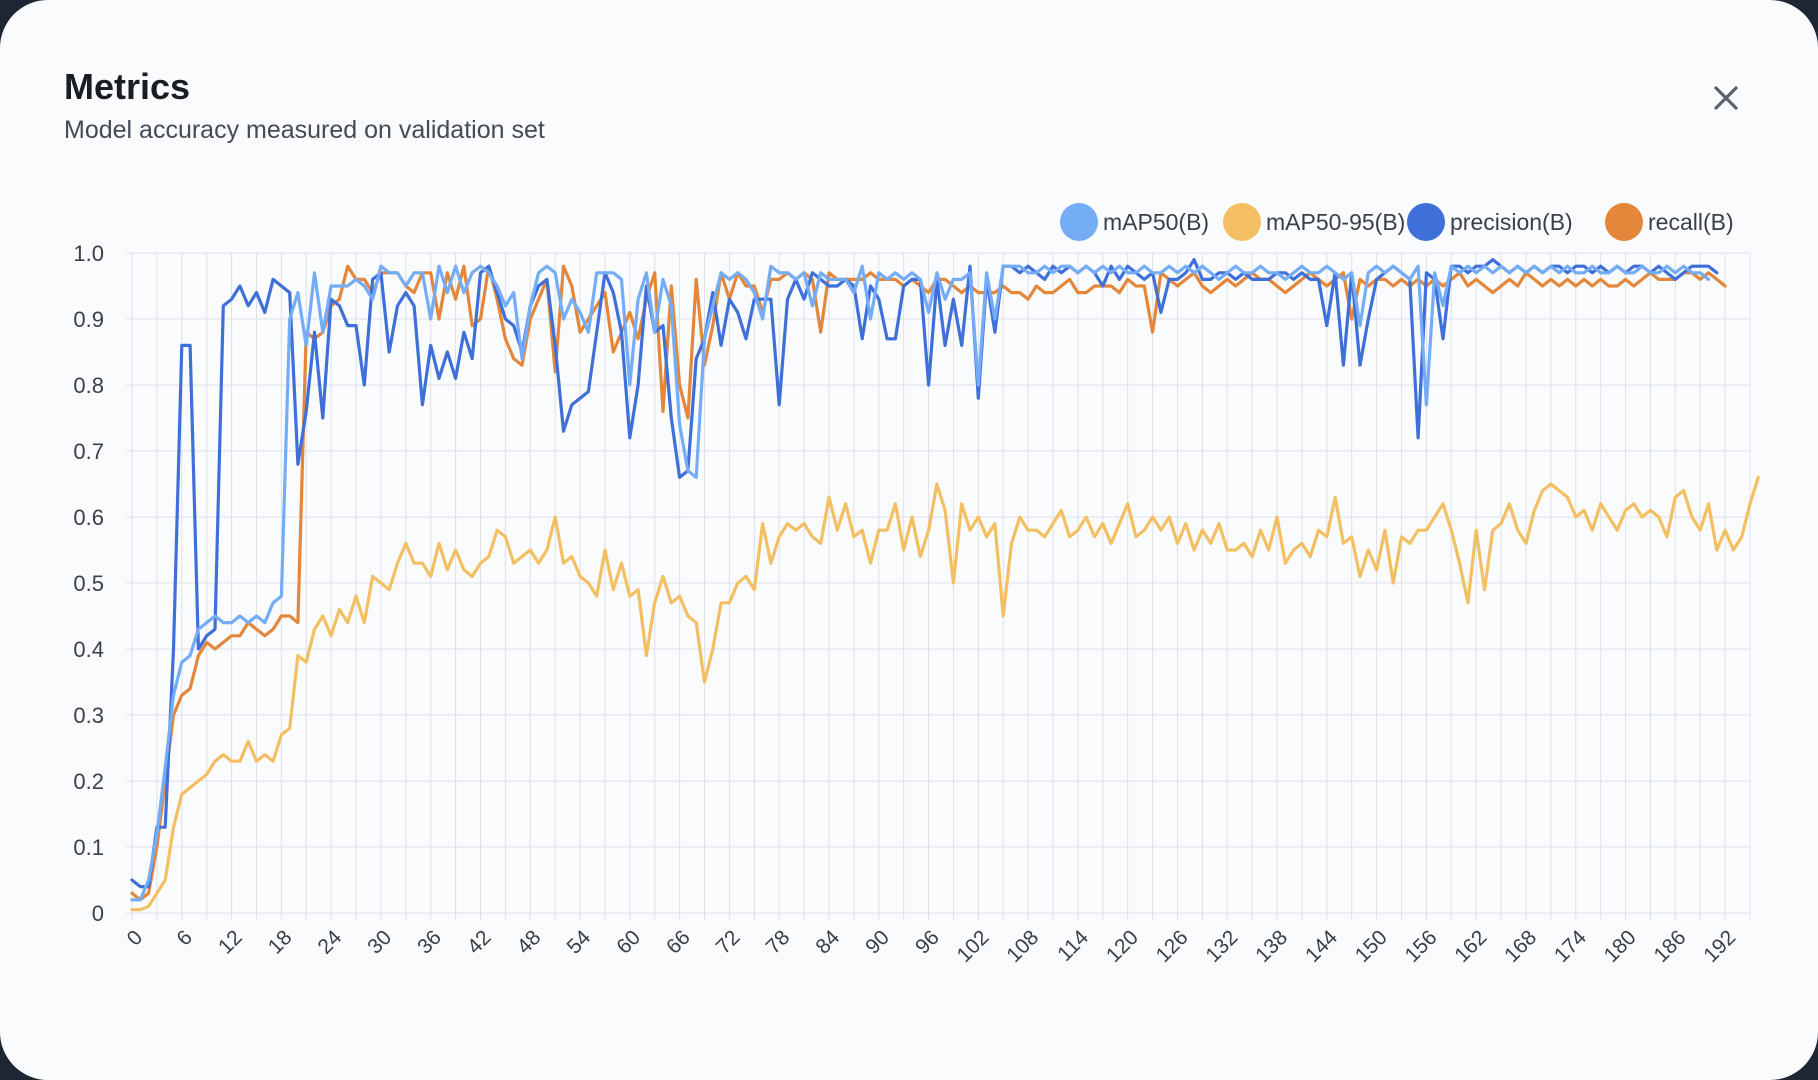 Image resolution: width=1818 pixels, height=1080 pixels. I want to click on x-tick-label: 168, so click(1520, 946).